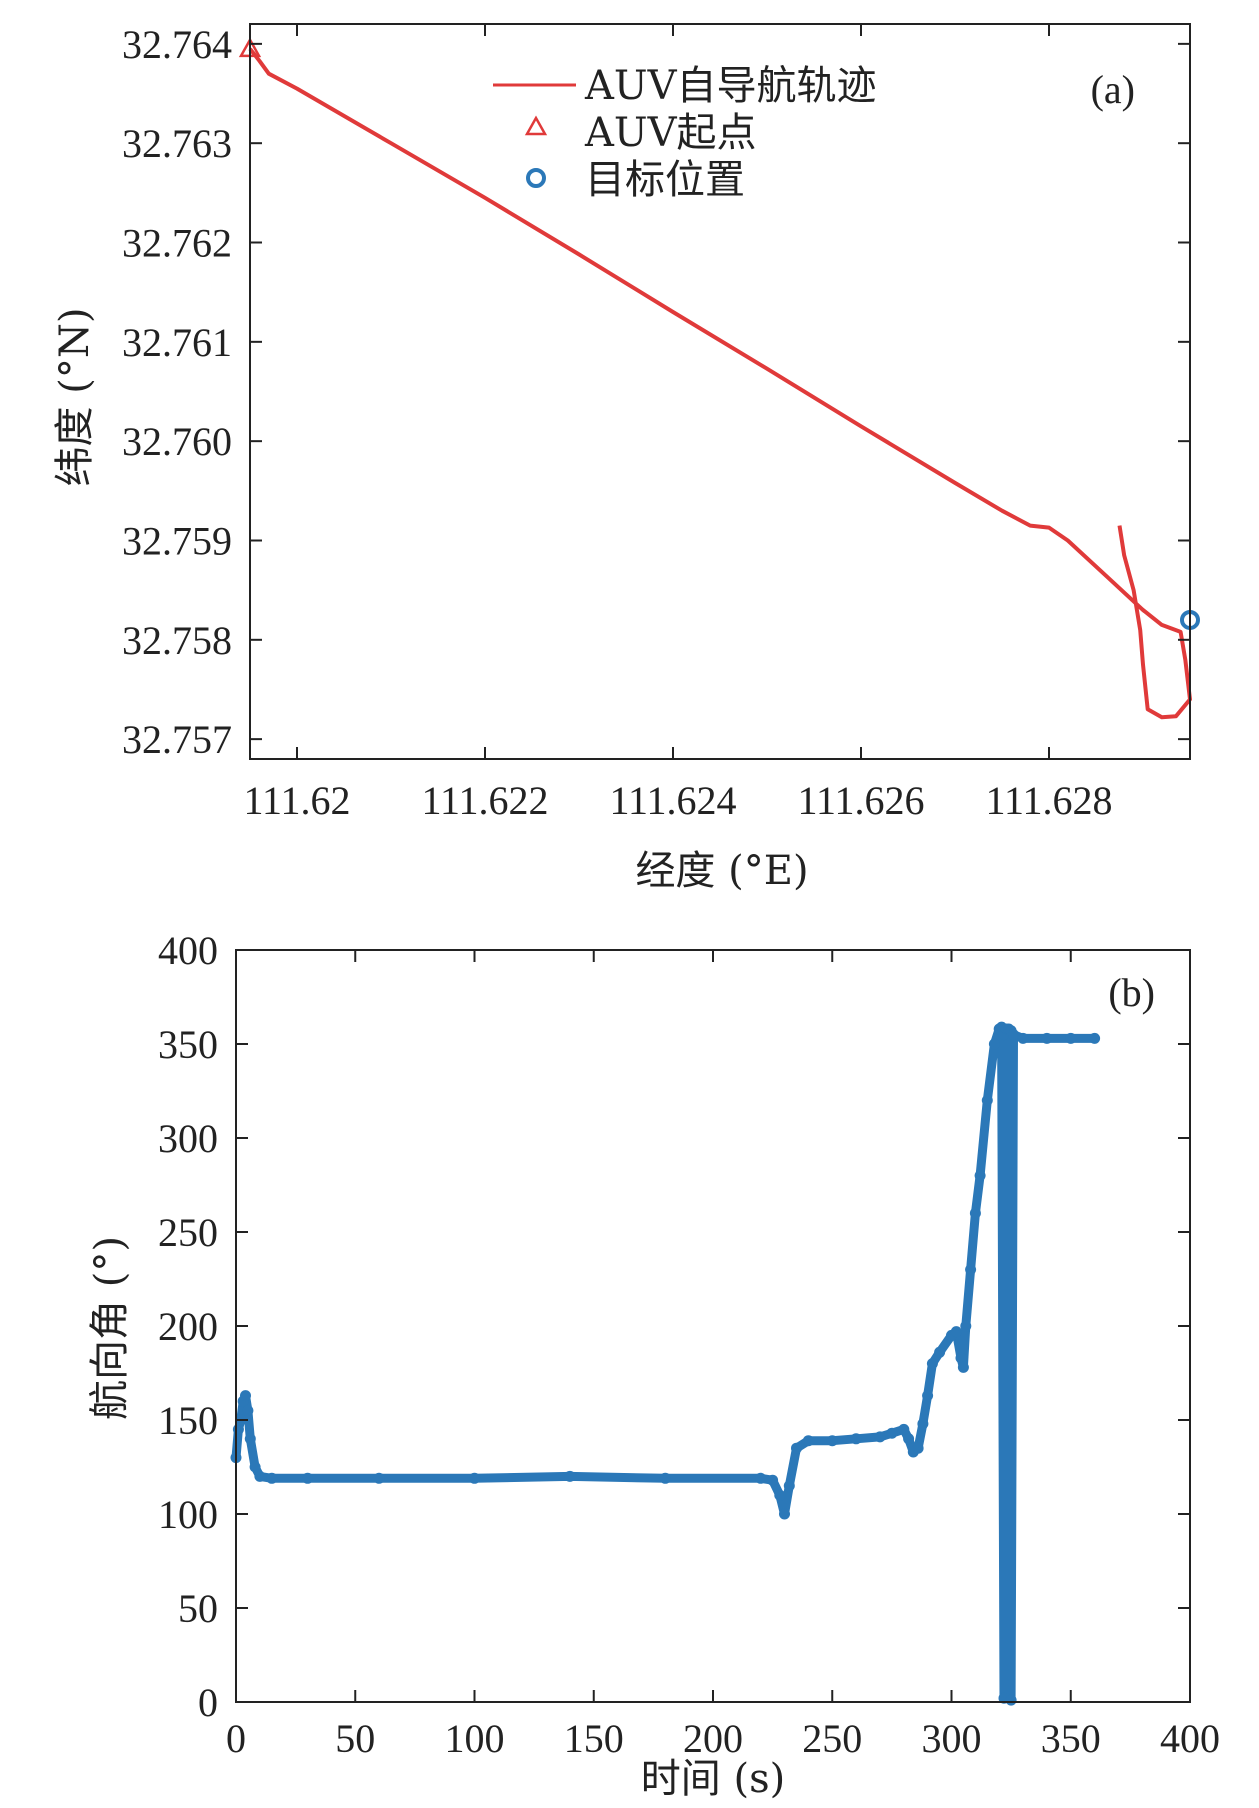 The image size is (1259, 1808). Describe the element at coordinates (177, 739) in the screenshot. I see `panel-a-y-tick-label: 32.757` at that location.